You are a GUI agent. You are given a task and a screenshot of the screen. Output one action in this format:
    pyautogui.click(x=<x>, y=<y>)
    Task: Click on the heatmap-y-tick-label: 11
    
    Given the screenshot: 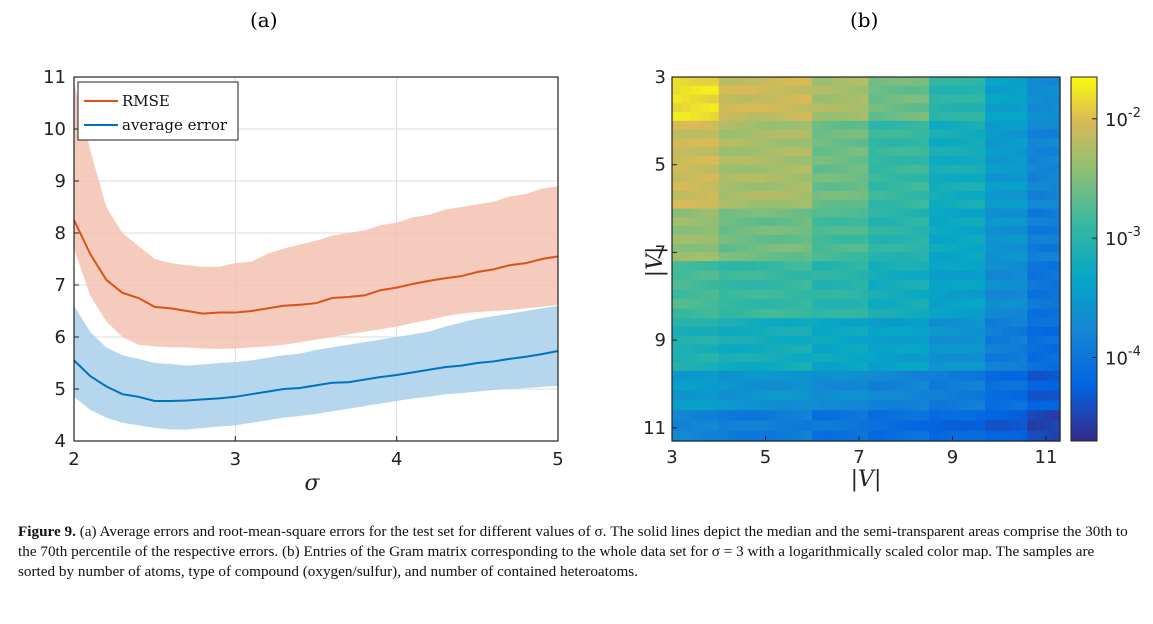 What is the action you would take?
    pyautogui.click(x=654, y=428)
    